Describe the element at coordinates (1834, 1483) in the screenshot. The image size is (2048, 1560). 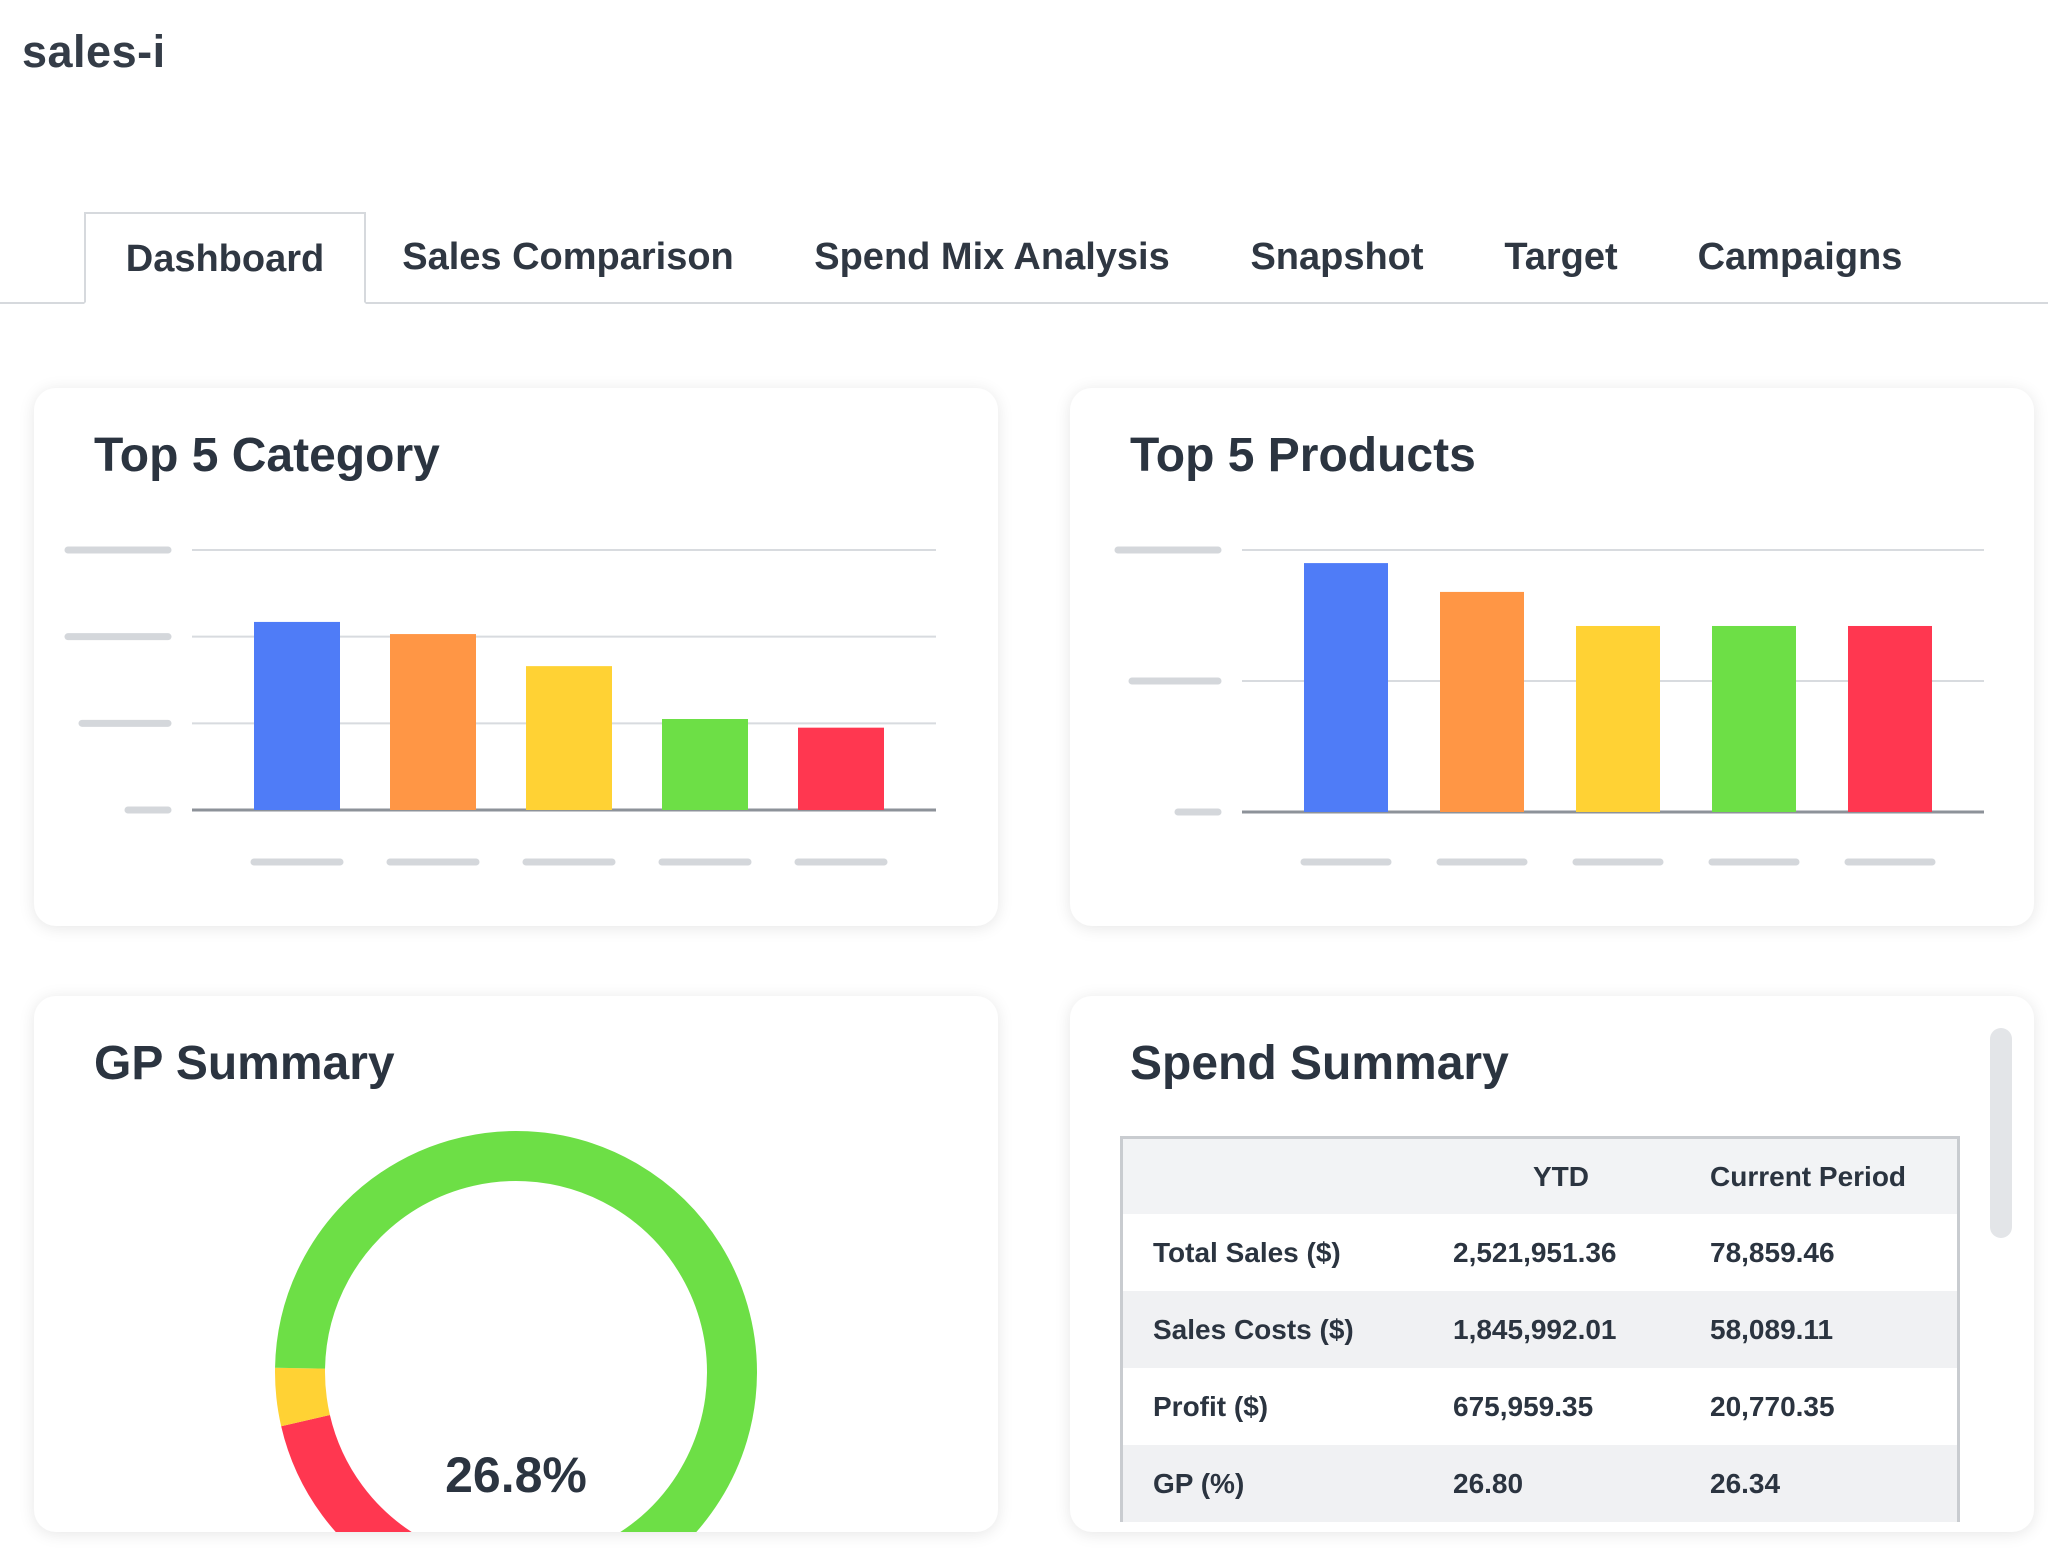
I see `current-period-value: 26.34` at that location.